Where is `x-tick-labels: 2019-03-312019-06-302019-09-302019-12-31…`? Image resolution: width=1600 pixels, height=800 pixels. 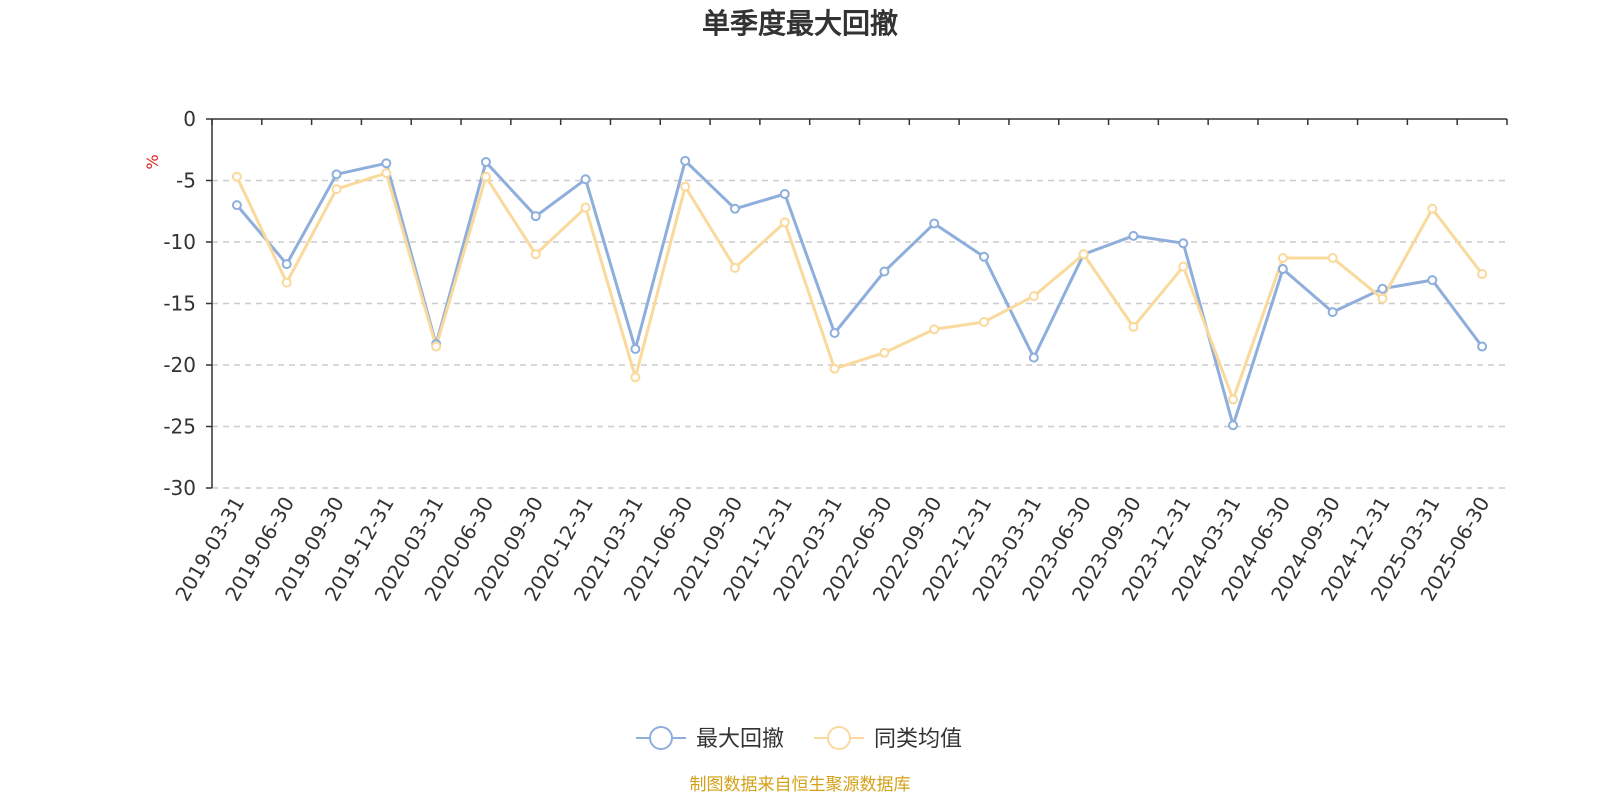 x-tick-labels: 2019-03-312019-06-302019-09-302019-12-31… is located at coordinates (832, 549).